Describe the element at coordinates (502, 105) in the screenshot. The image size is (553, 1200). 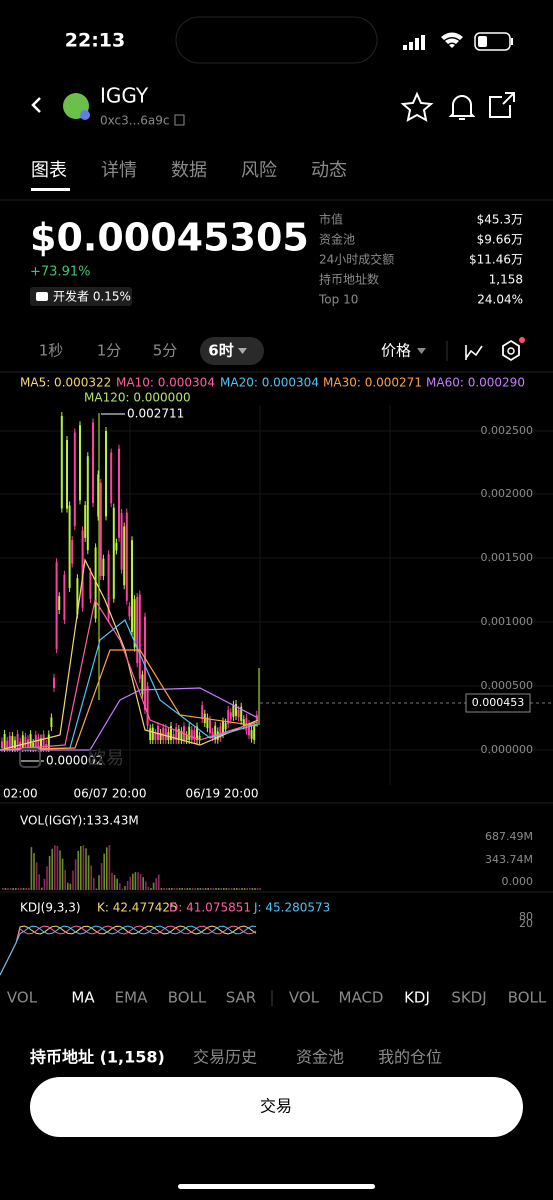
I see `share-icon` at that location.